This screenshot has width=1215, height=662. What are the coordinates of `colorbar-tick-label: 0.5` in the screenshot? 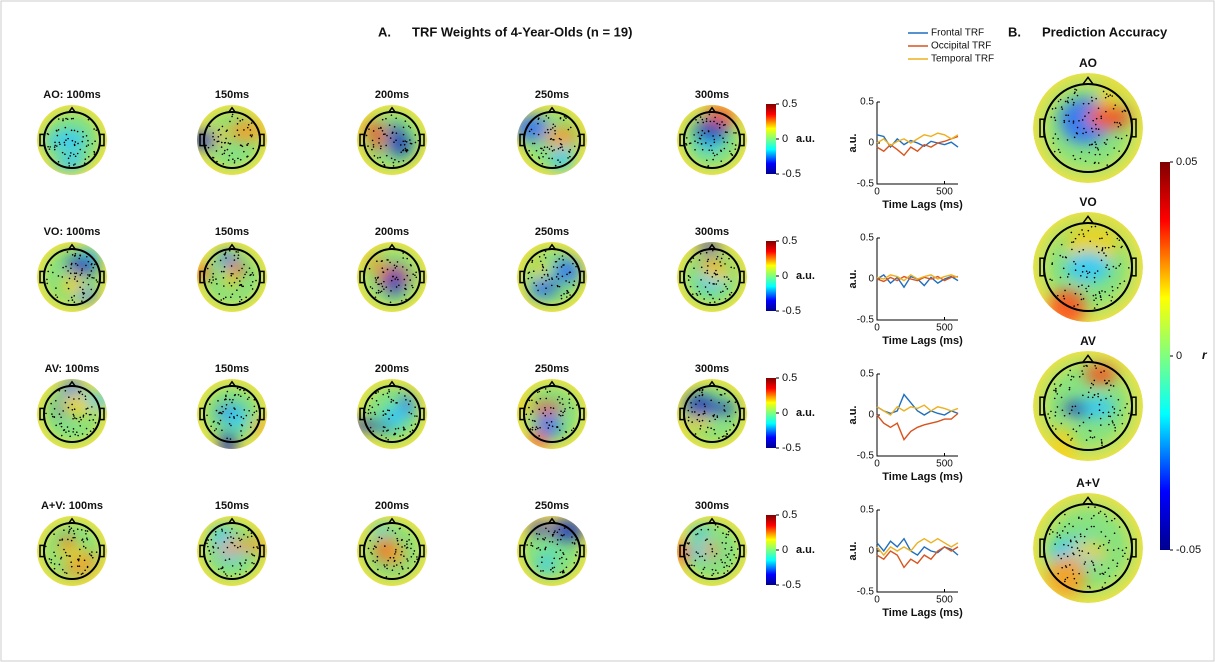 It's located at (789, 104).